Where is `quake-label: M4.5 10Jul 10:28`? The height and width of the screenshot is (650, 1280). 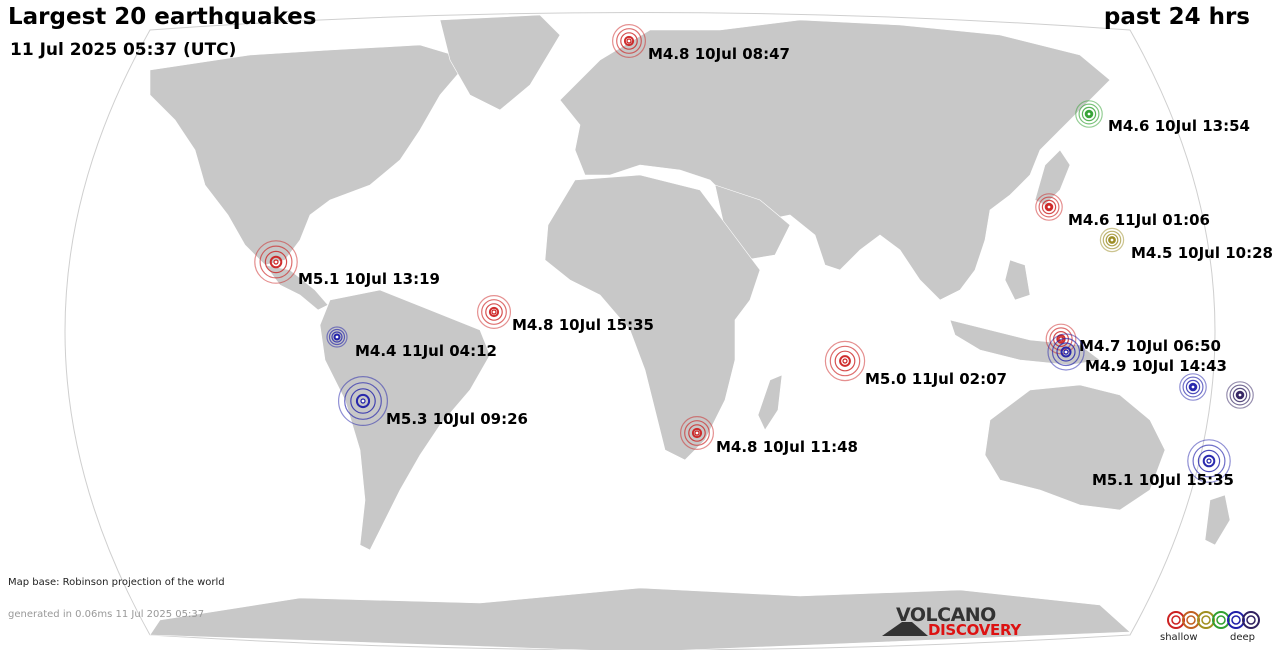 quake-label: M4.5 10Jul 10:28 is located at coordinates (1202, 253).